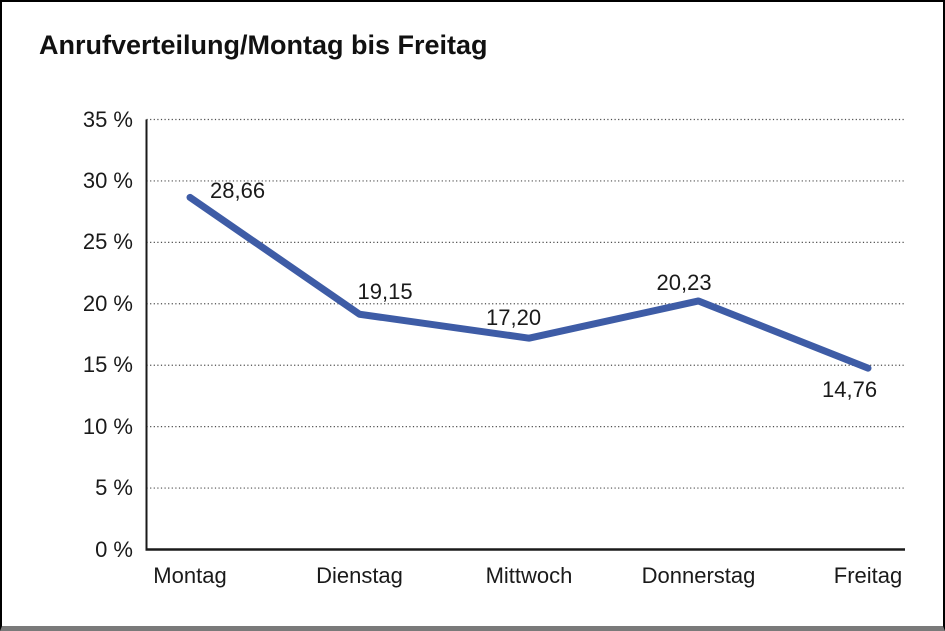 This screenshot has height=631, width=945. What do you see at coordinates (684, 282) in the screenshot?
I see `data-point-label: 20,23` at bounding box center [684, 282].